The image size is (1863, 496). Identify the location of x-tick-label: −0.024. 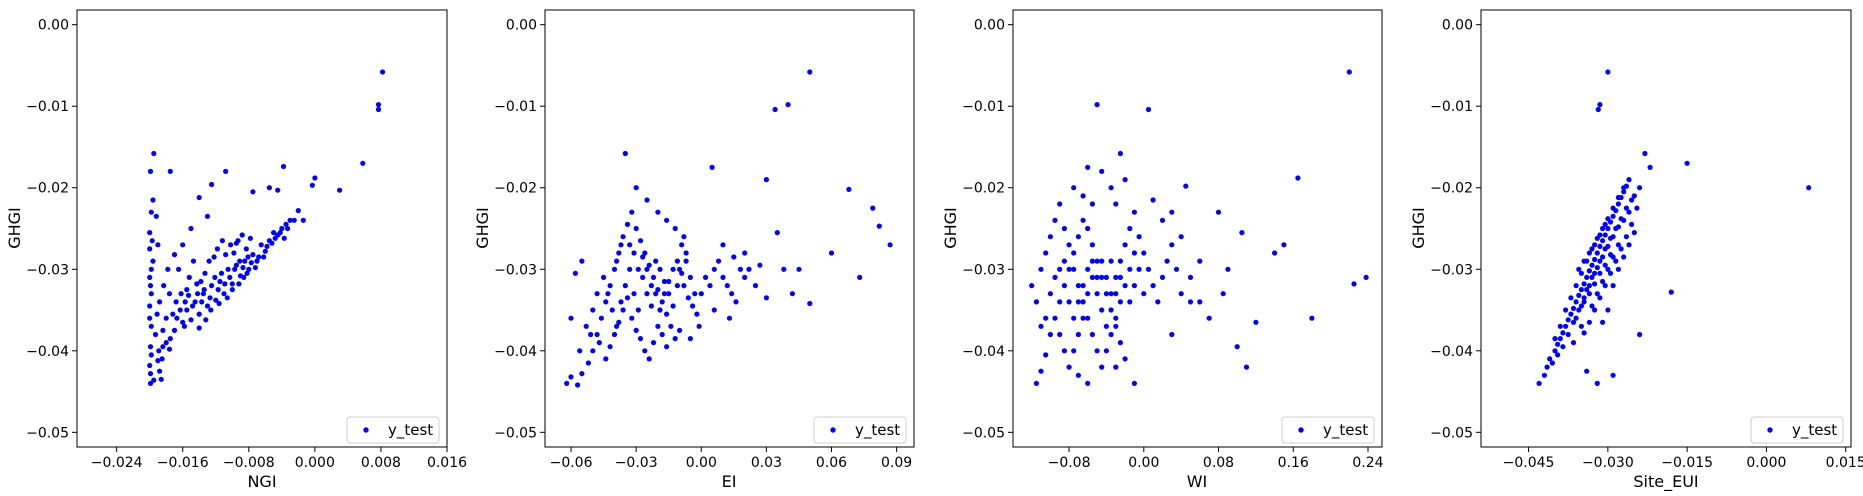
(117, 463).